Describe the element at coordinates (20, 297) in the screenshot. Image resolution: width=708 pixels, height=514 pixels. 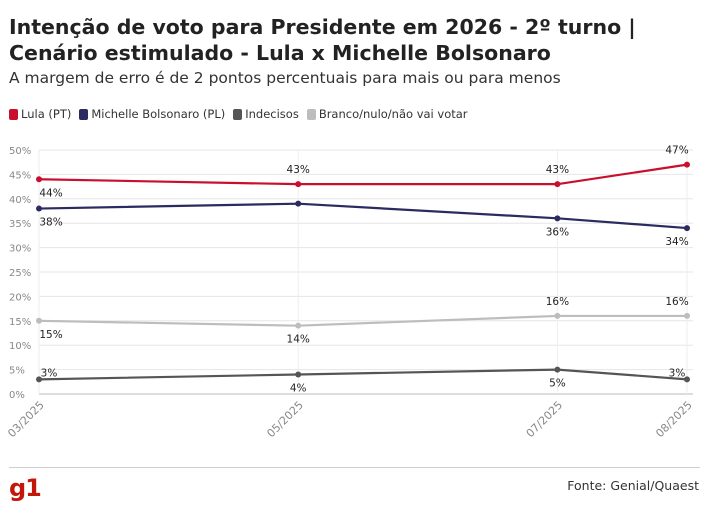
I see `y-tick-label: 20%` at that location.